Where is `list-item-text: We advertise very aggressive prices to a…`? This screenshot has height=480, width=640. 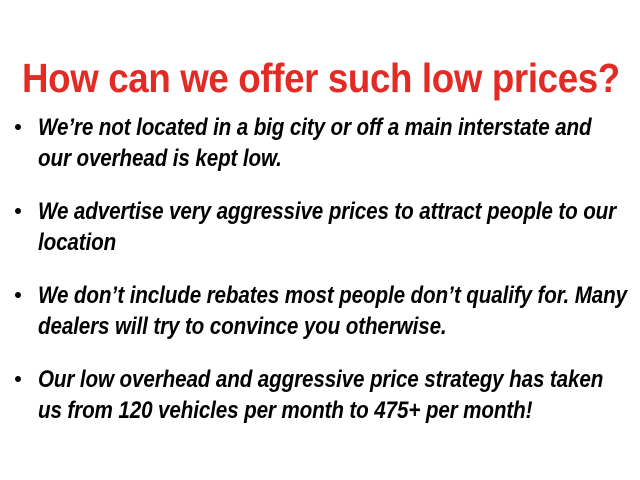
list-item-text: We advertise very aggressive prices to a… is located at coordinates (327, 227).